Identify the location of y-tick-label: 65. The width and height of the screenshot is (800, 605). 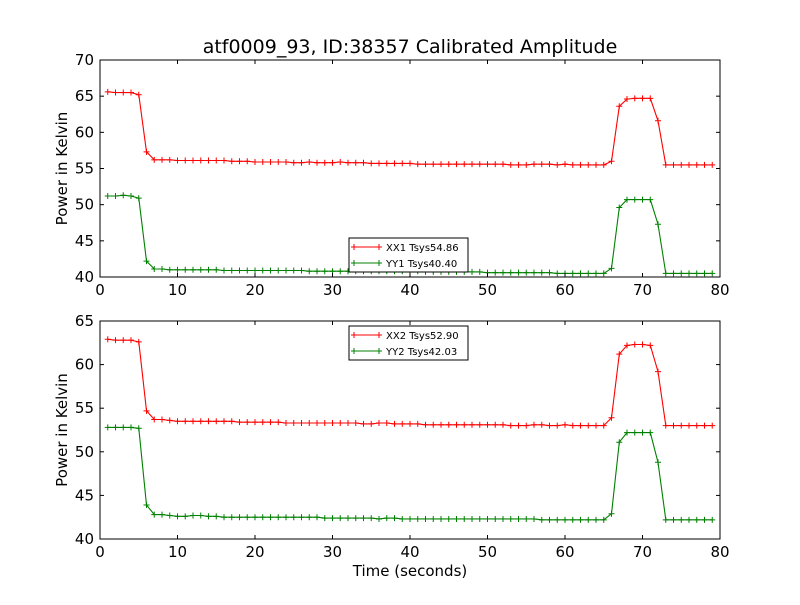
(84, 96).